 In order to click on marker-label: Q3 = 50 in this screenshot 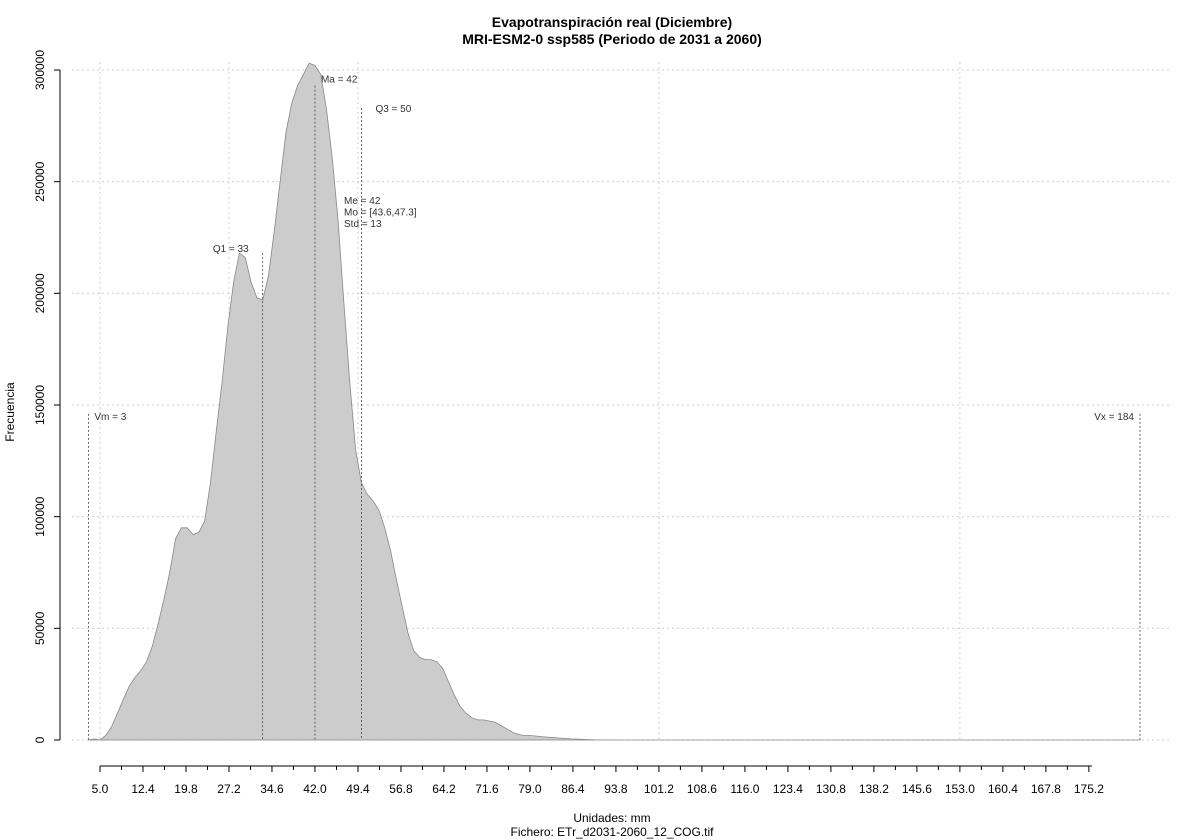, I will do `click(393, 109)`.